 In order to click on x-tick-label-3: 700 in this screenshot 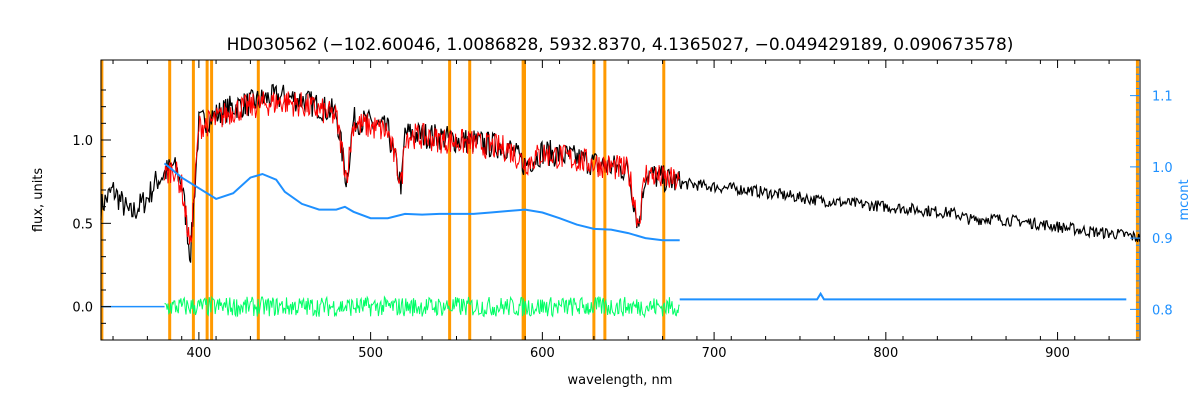, I will do `click(714, 353)`.